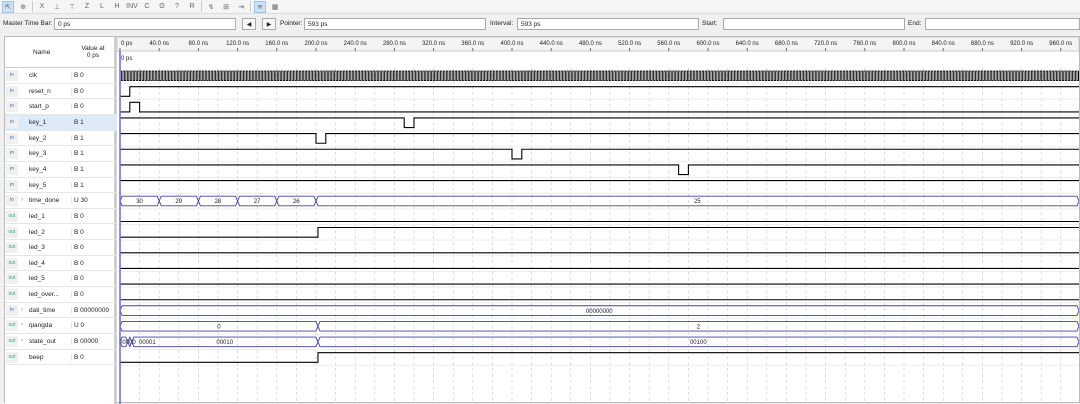 This screenshot has height=404, width=1080. Describe the element at coordinates (61, 76) in the screenshot. I see `signal-row: in clk B 0` at that location.